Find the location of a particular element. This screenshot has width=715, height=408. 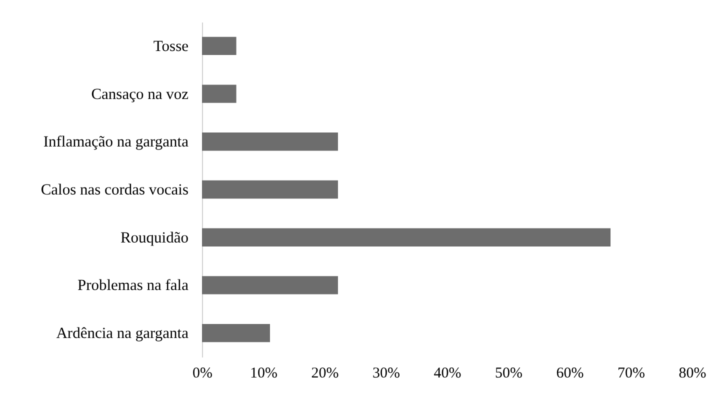

x-tick-label: 60% is located at coordinates (570, 374).